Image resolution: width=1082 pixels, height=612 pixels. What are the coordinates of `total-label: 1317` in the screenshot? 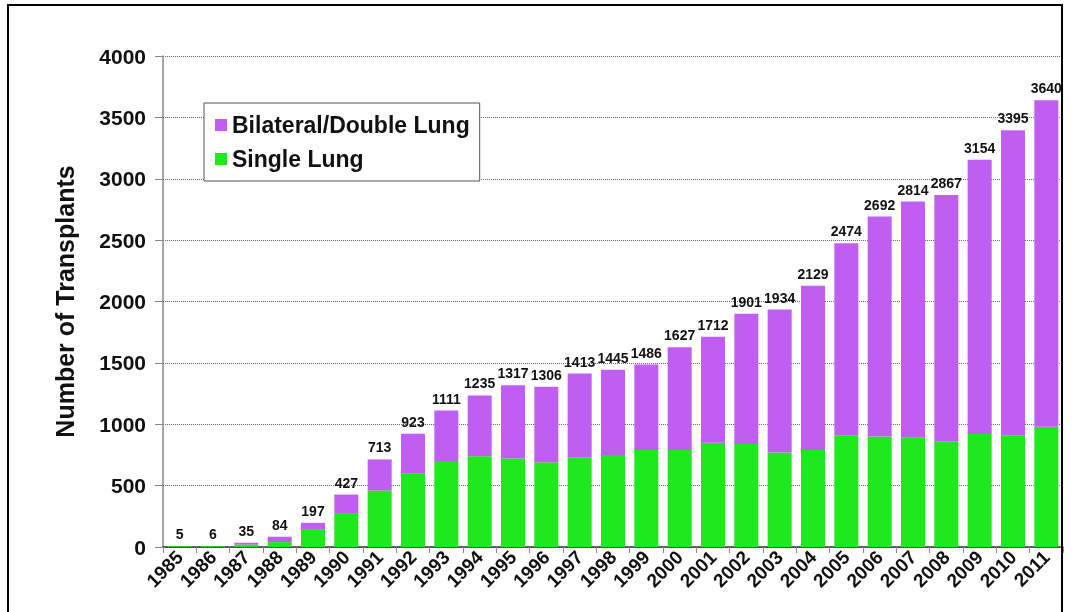 It's located at (513, 373).